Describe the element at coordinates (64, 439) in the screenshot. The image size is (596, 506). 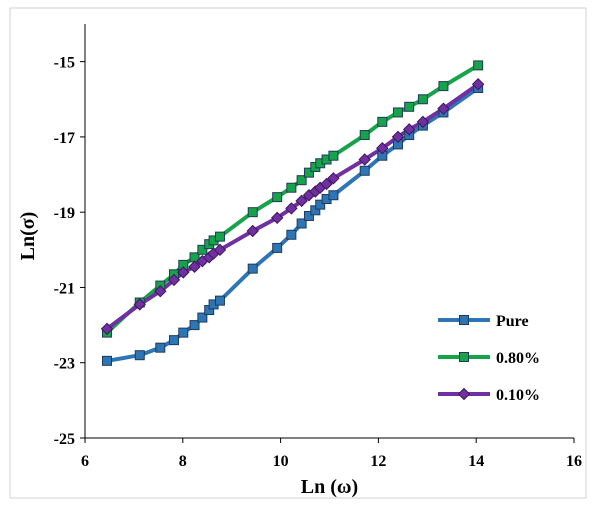
I see `y-tick-label: -25` at that location.